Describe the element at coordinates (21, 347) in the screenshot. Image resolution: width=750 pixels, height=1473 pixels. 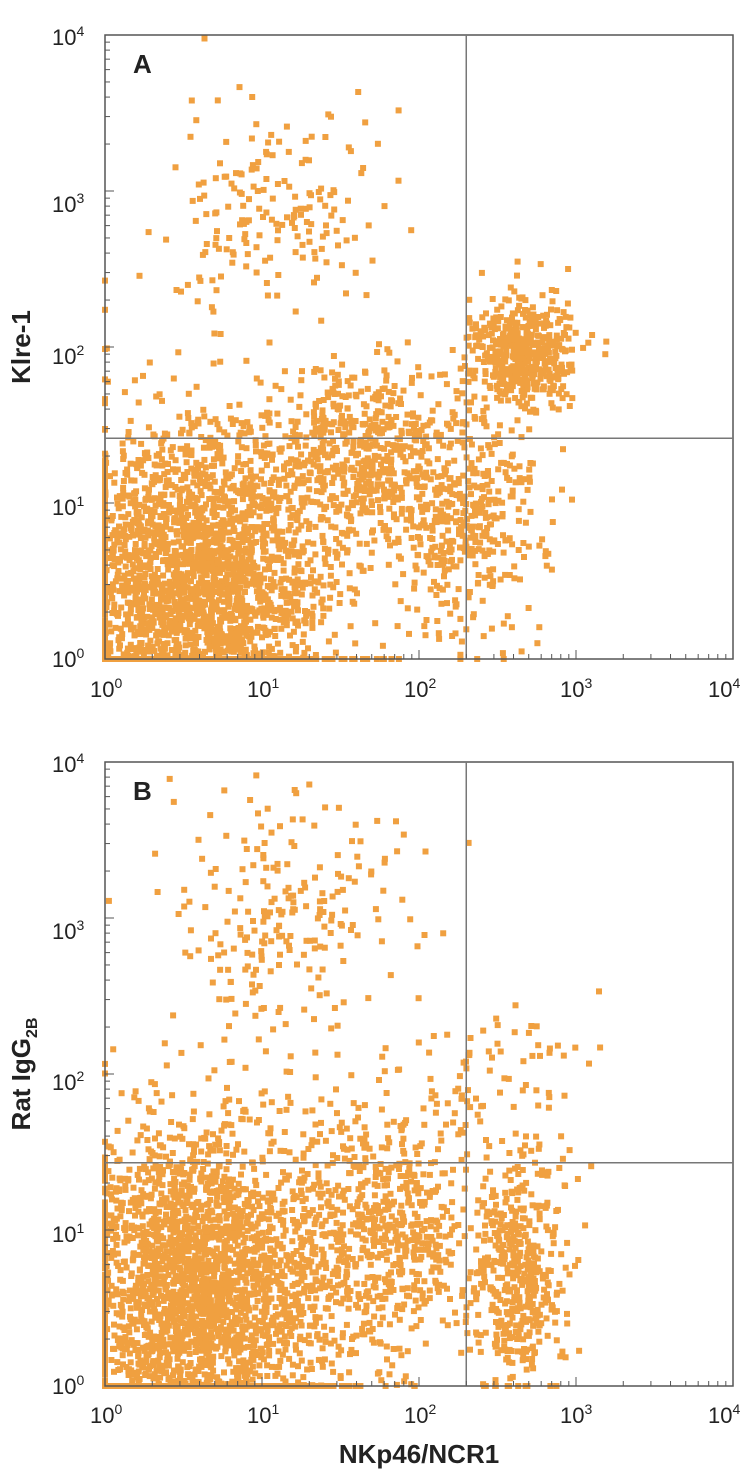
I see `panel-a-y-axis-title: Klre-1` at that location.